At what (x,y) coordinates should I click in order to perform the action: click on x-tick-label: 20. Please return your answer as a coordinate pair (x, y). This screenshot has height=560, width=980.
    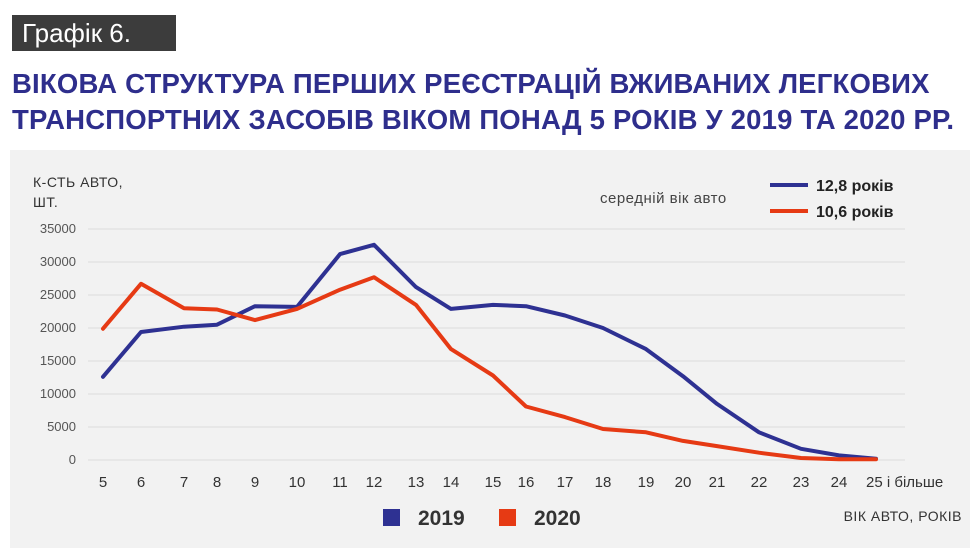
    Looking at the image, I should click on (683, 482).